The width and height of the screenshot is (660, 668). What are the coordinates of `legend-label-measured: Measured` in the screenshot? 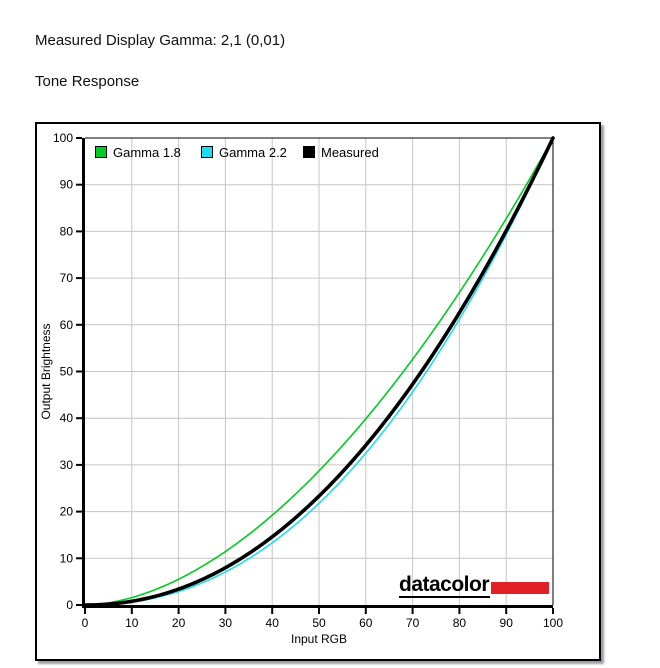 It's located at (350, 152).